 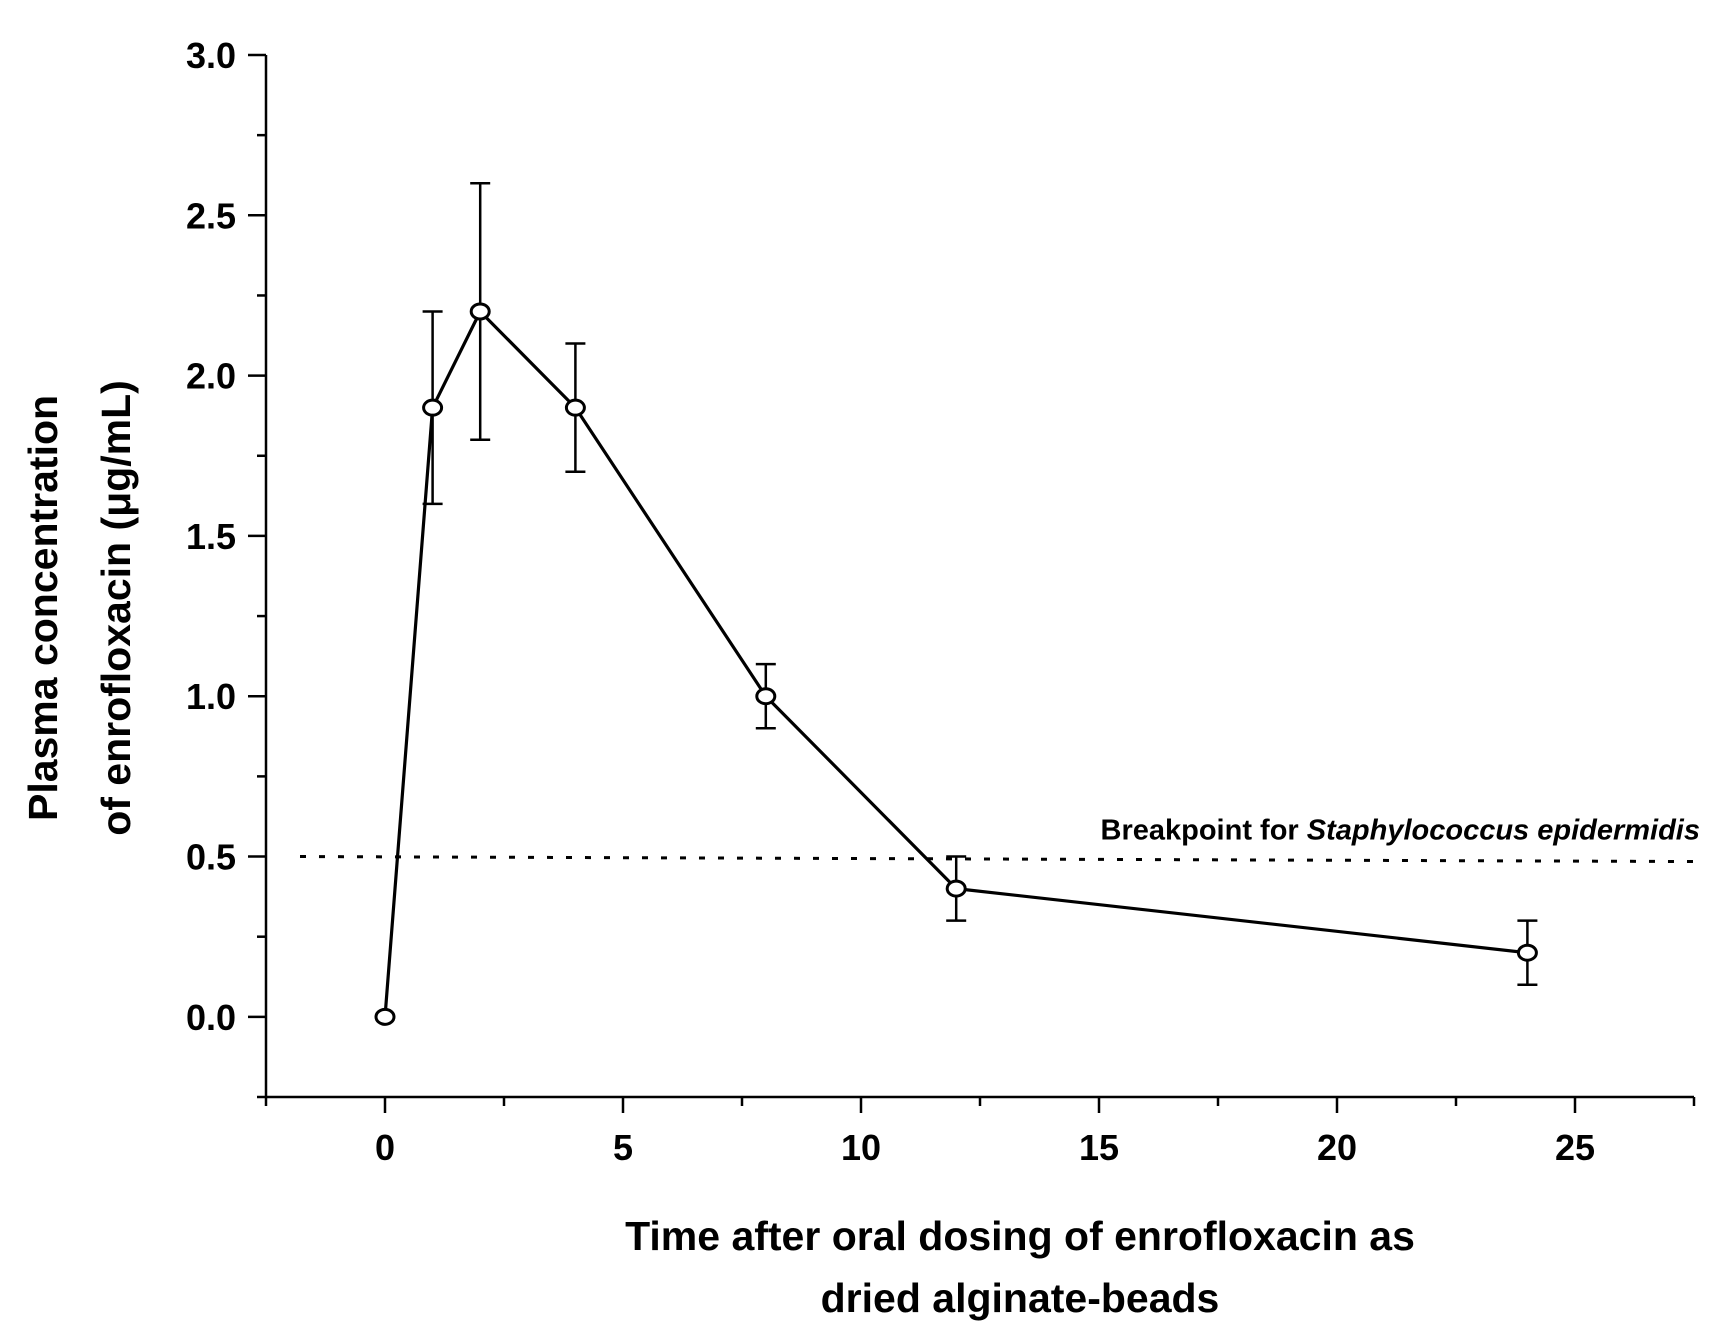 I want to click on x-tick-label: 25, so click(x=1575, y=1147).